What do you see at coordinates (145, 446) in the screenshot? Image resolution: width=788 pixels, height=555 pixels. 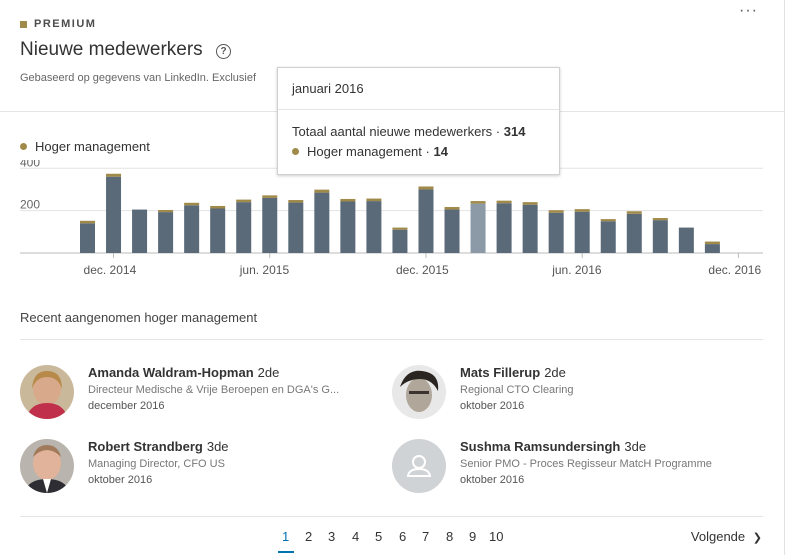 I see `person-name: Robert Strandberg` at bounding box center [145, 446].